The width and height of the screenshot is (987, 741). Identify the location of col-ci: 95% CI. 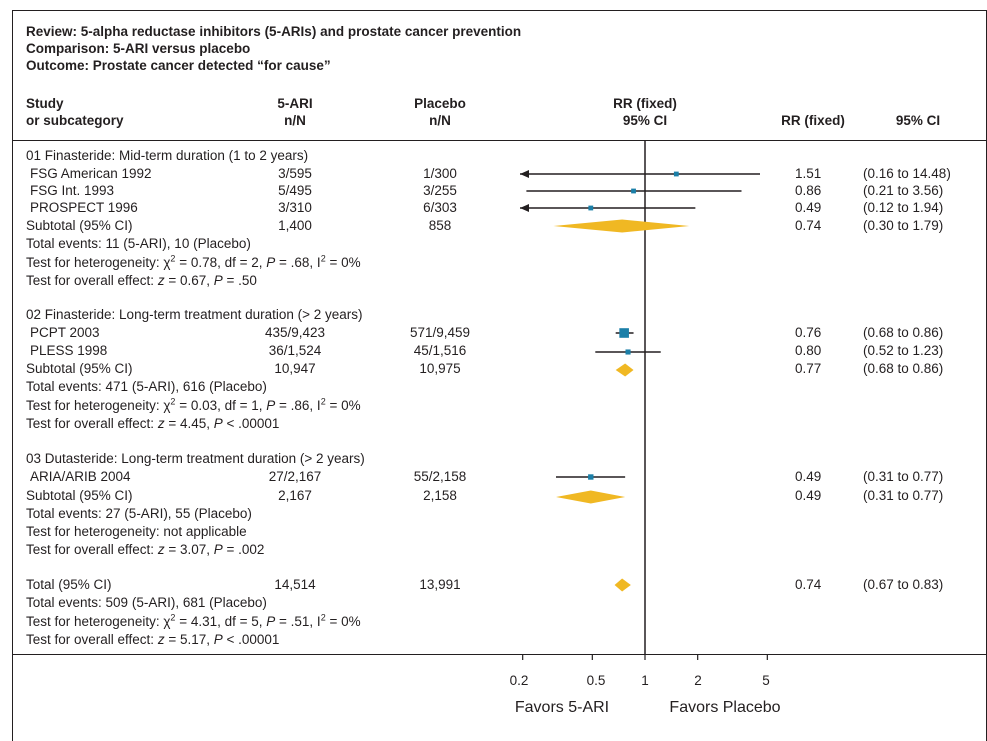
(918, 120).